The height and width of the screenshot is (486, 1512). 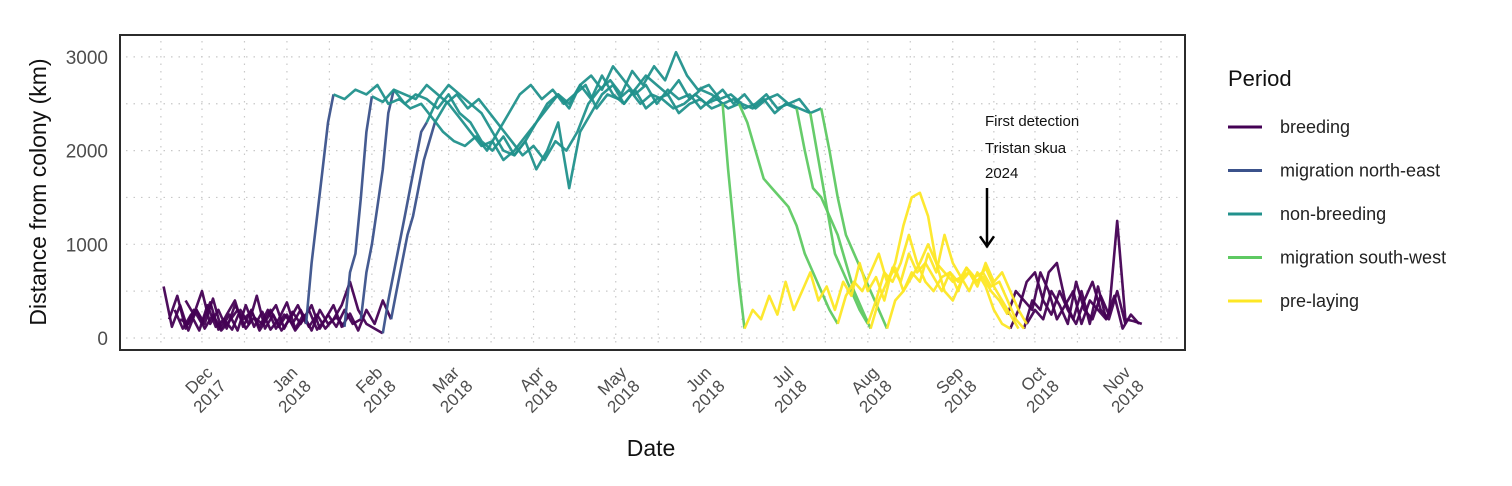 What do you see at coordinates (1260, 78) in the screenshot?
I see `legend-title: Period` at bounding box center [1260, 78].